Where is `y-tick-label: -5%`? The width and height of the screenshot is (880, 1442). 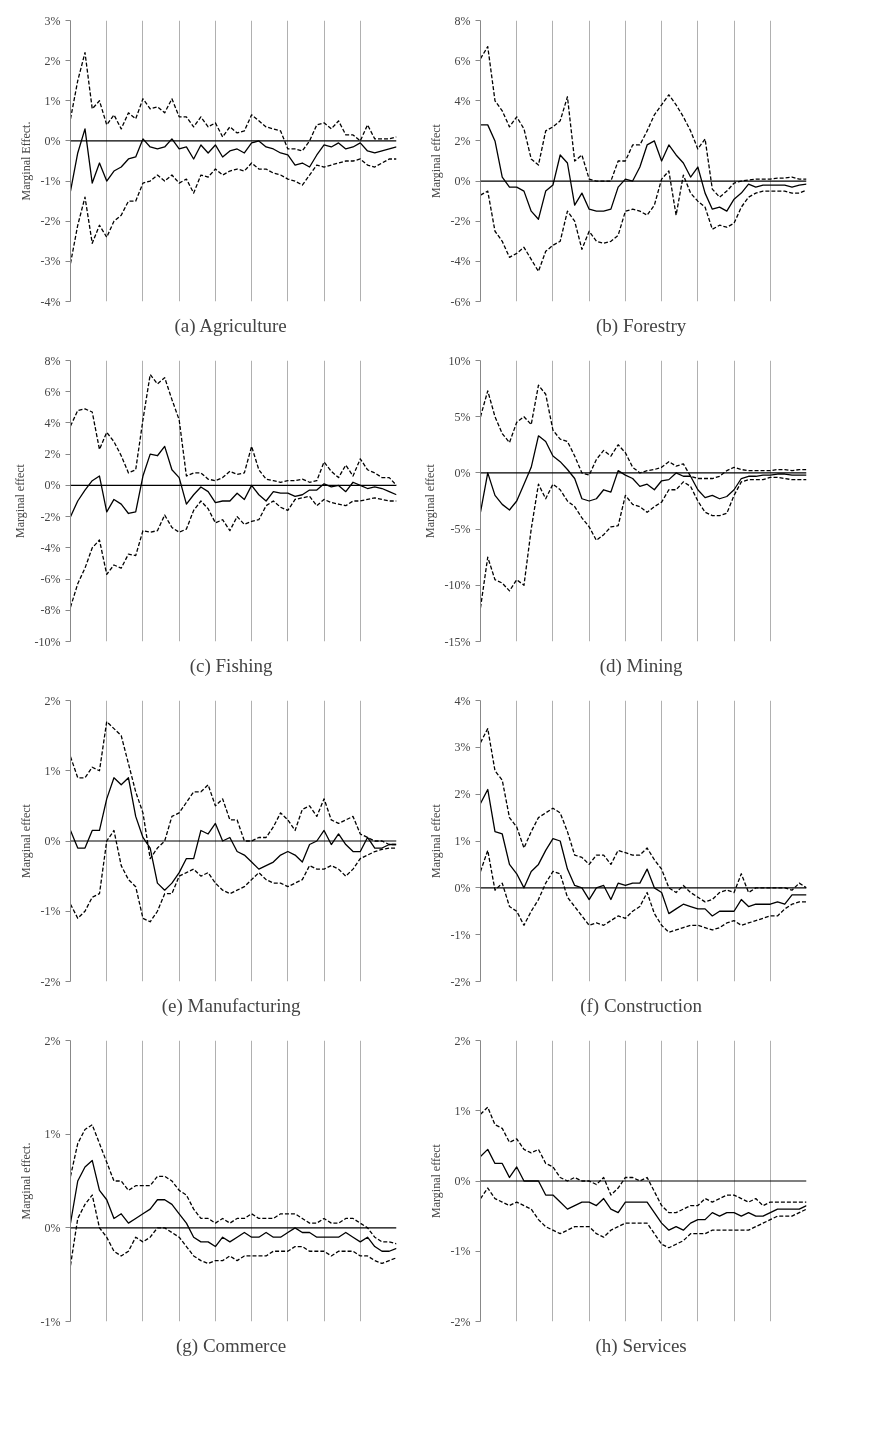
y-tick-label: -5% is located at coordinates (460, 529).